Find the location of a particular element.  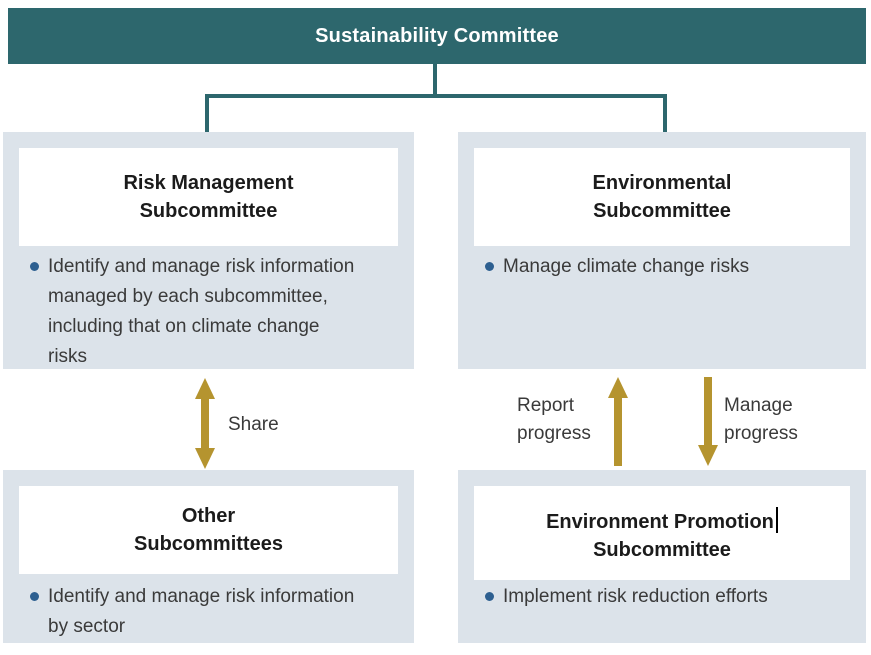

share-arrow-label: Share is located at coordinates (253, 424).